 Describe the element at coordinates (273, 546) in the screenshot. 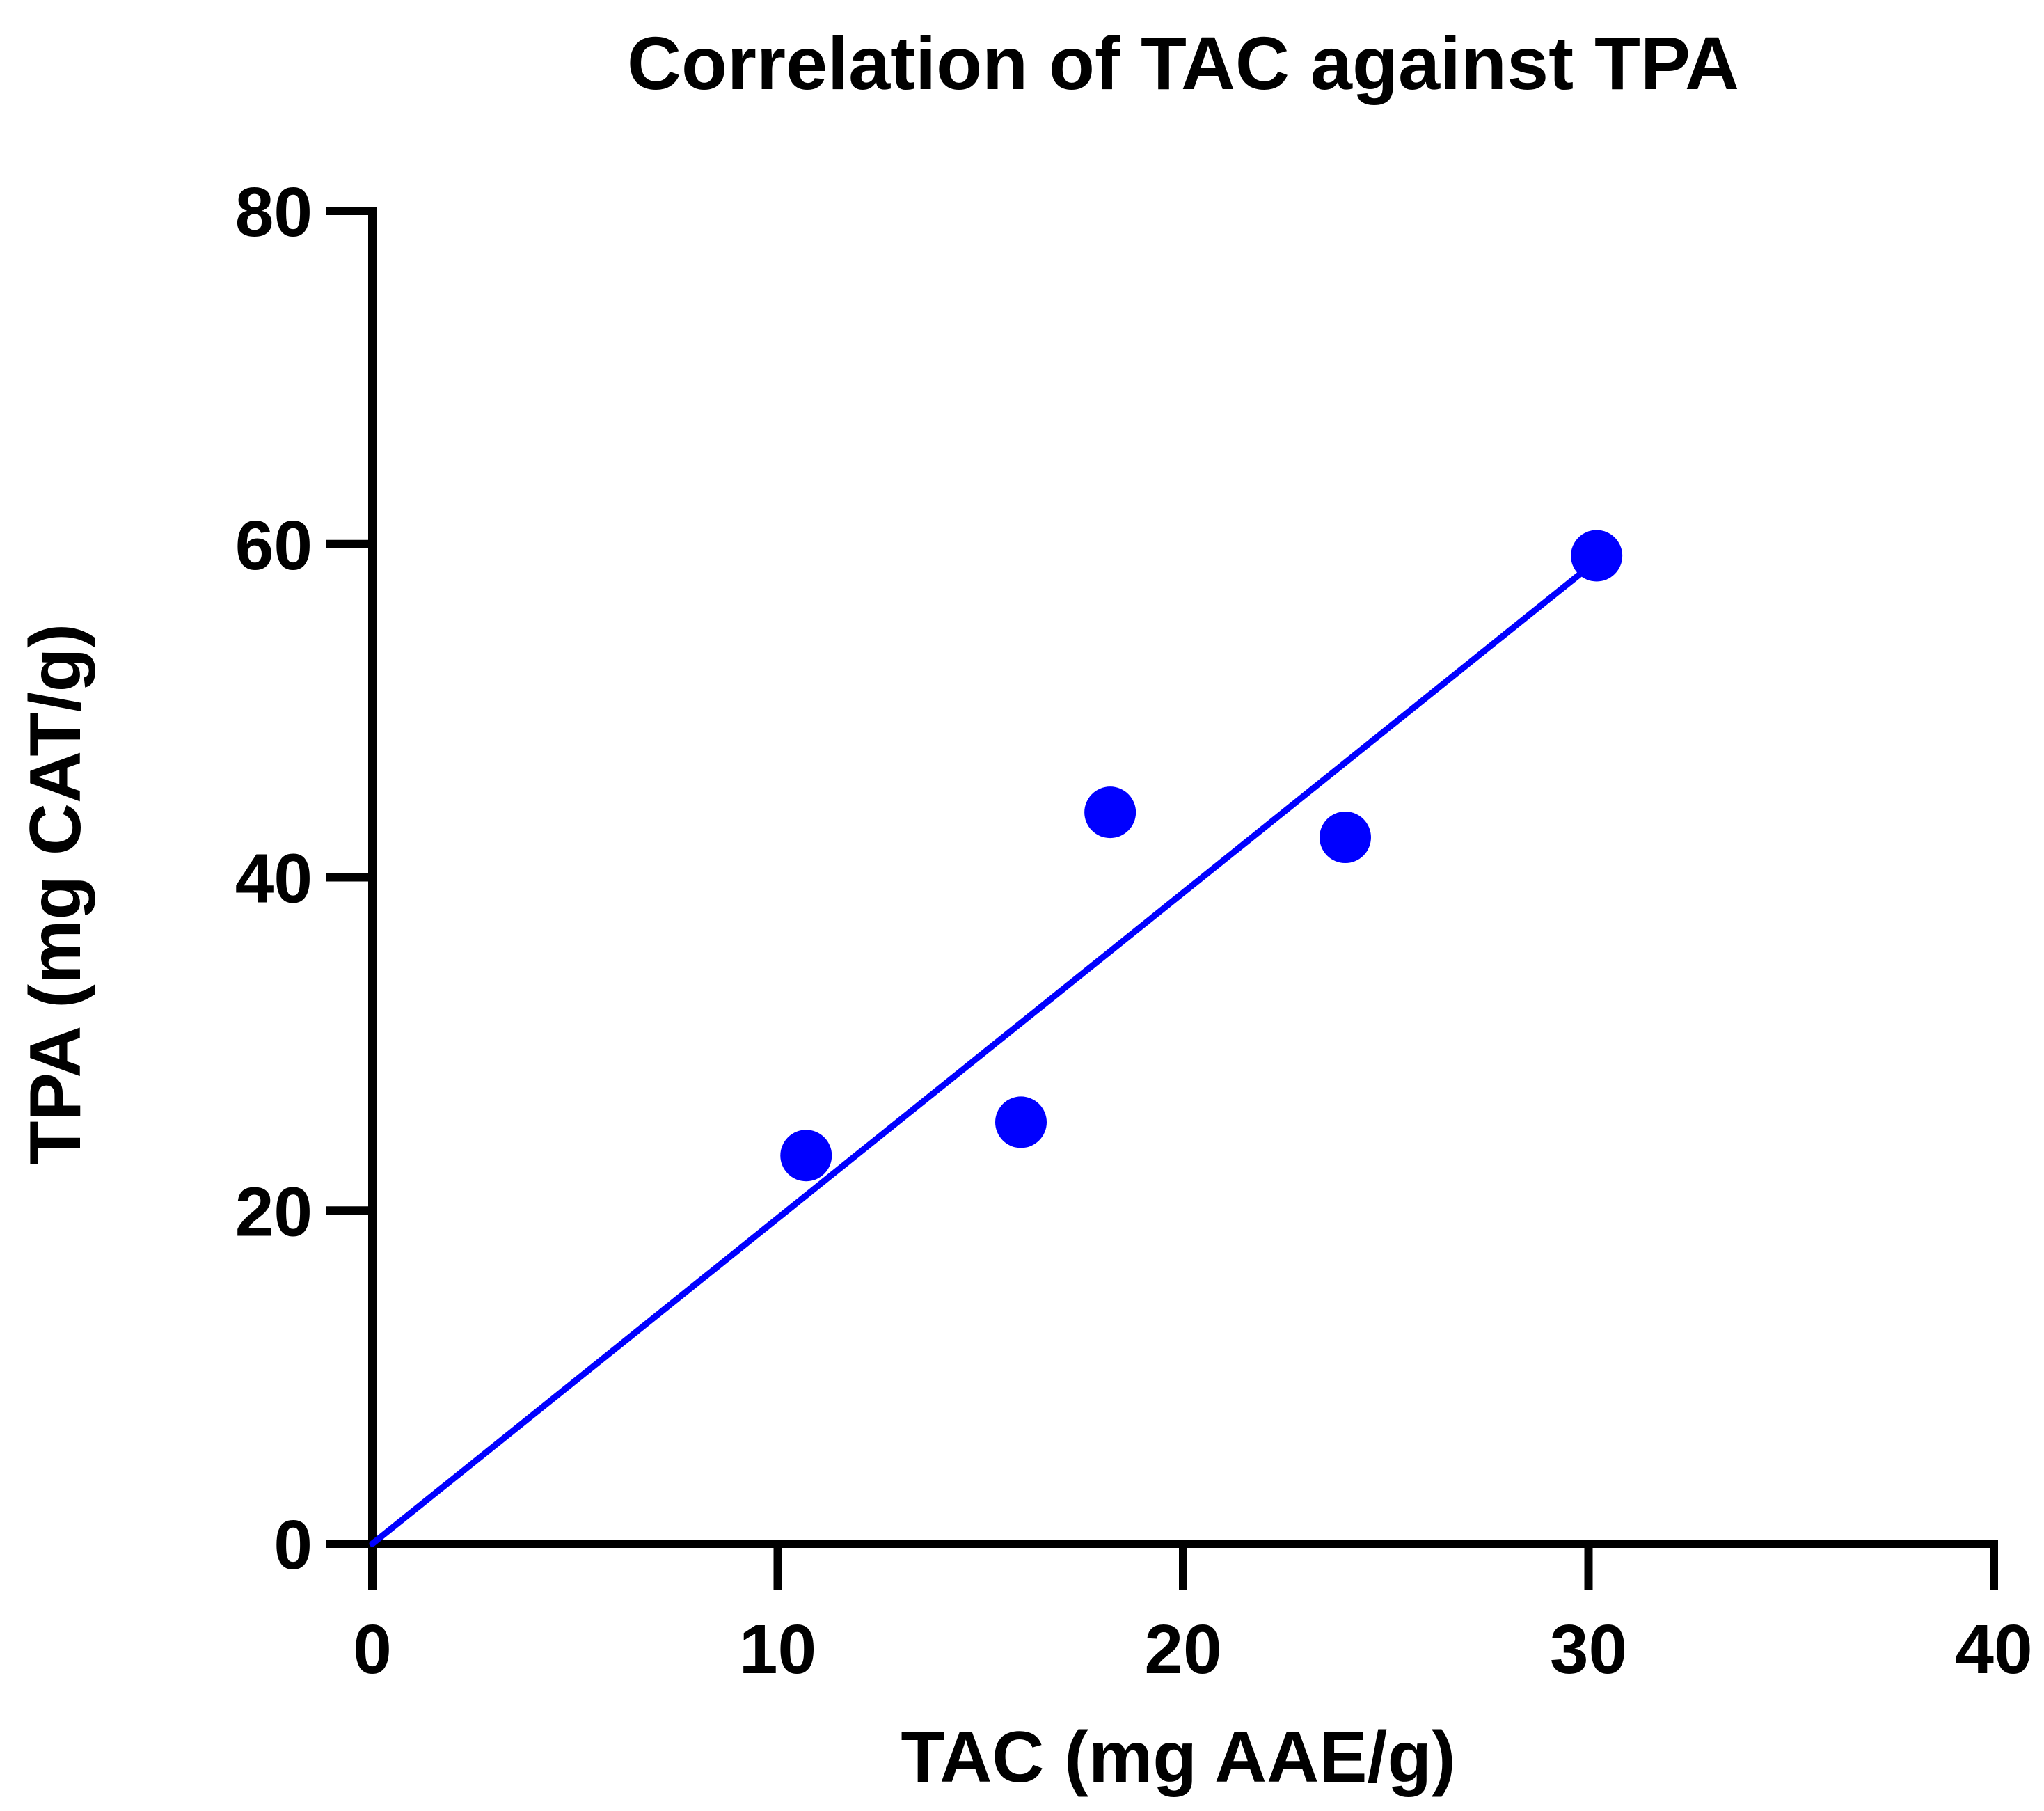

I see `y-tick-label: 60` at that location.